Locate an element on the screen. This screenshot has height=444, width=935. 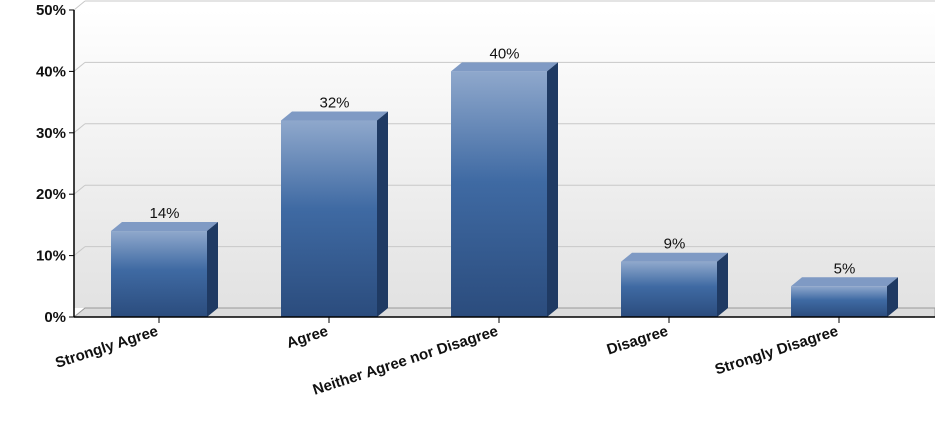
y-axis: 0% 10% 20% 30% 40% 50% is located at coordinates (55, 164).